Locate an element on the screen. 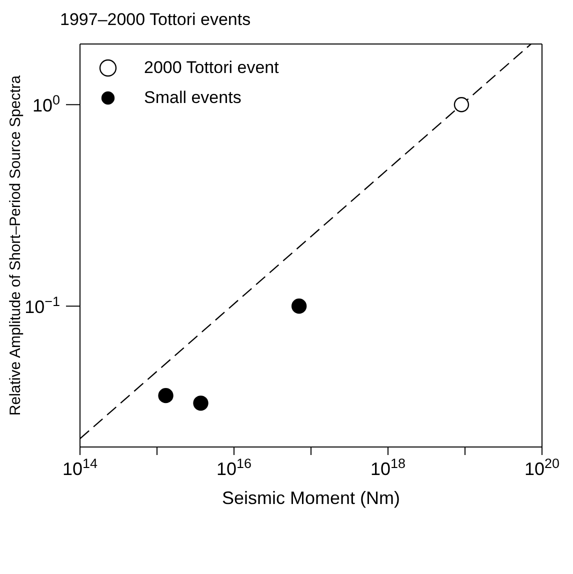  x-tick-label: 10$^{18}$ is located at coordinates (388, 467).